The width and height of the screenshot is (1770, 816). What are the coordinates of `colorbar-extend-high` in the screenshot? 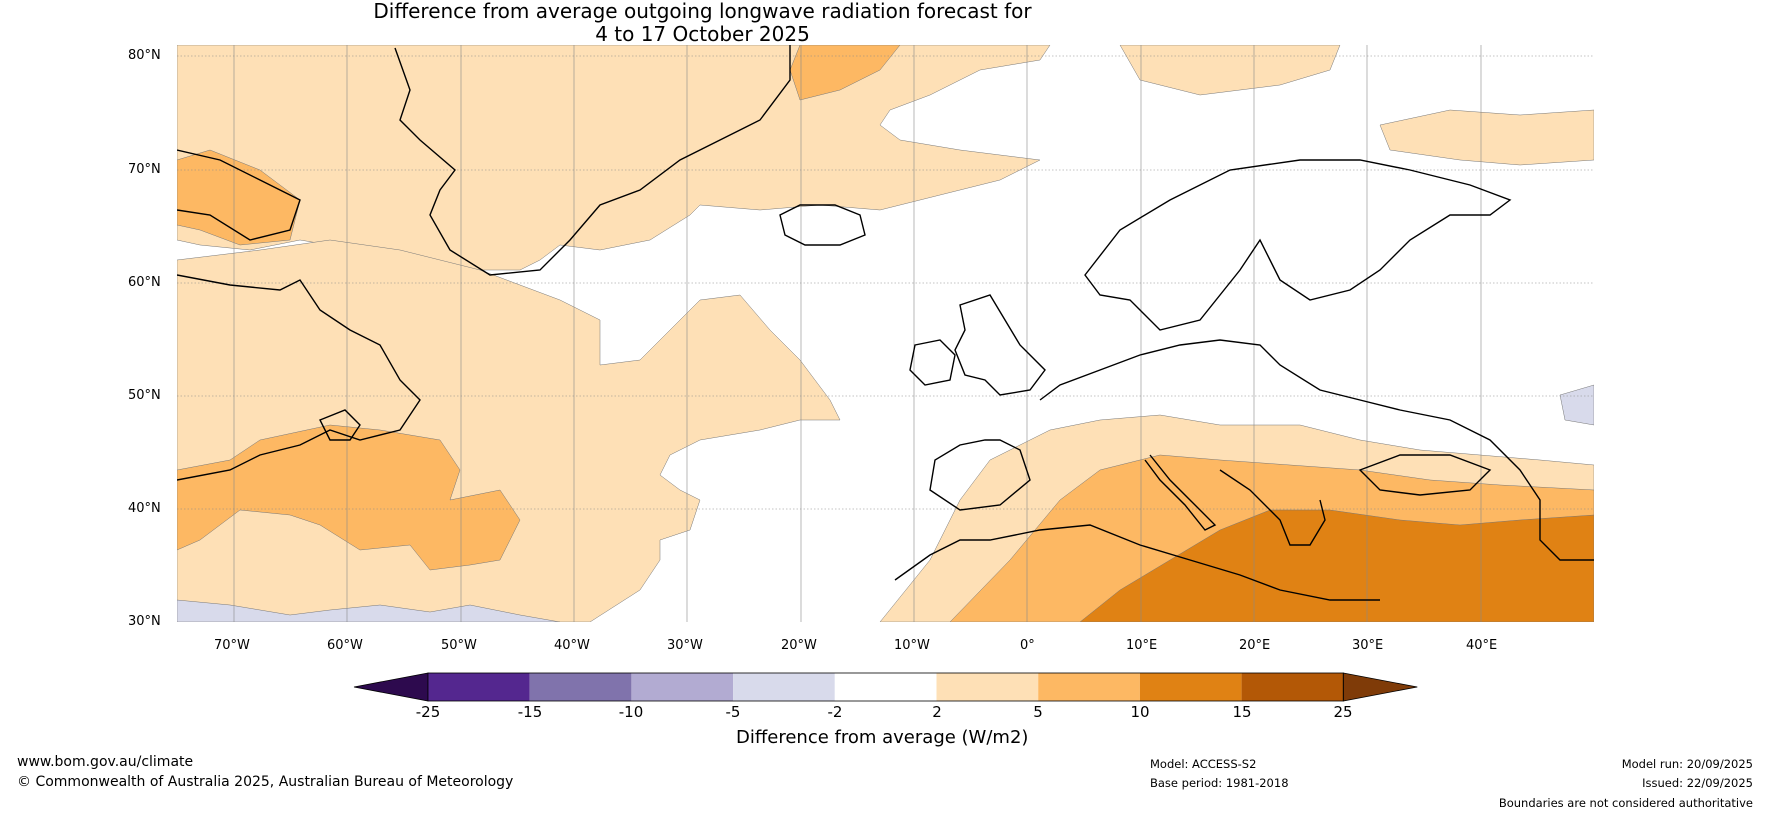 It's located at (1380, 687).